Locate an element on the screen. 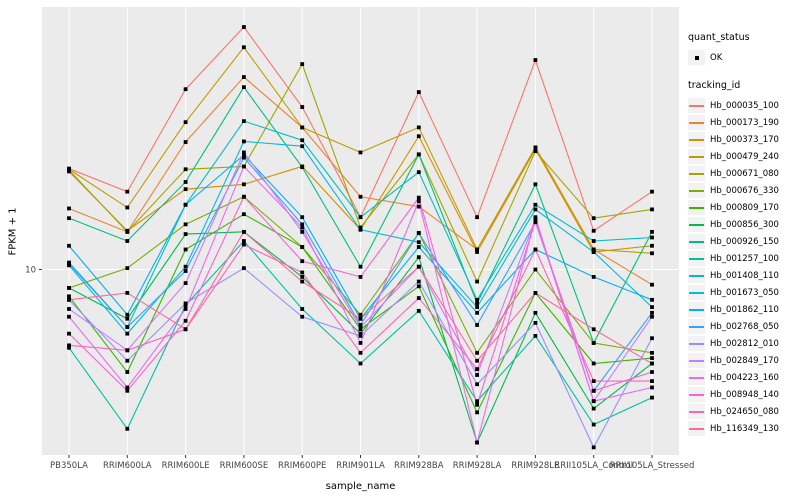 Image resolution: width=800 pixels, height=500 pixels. legend-item-label: Hb_001257_100 is located at coordinates (744, 258).